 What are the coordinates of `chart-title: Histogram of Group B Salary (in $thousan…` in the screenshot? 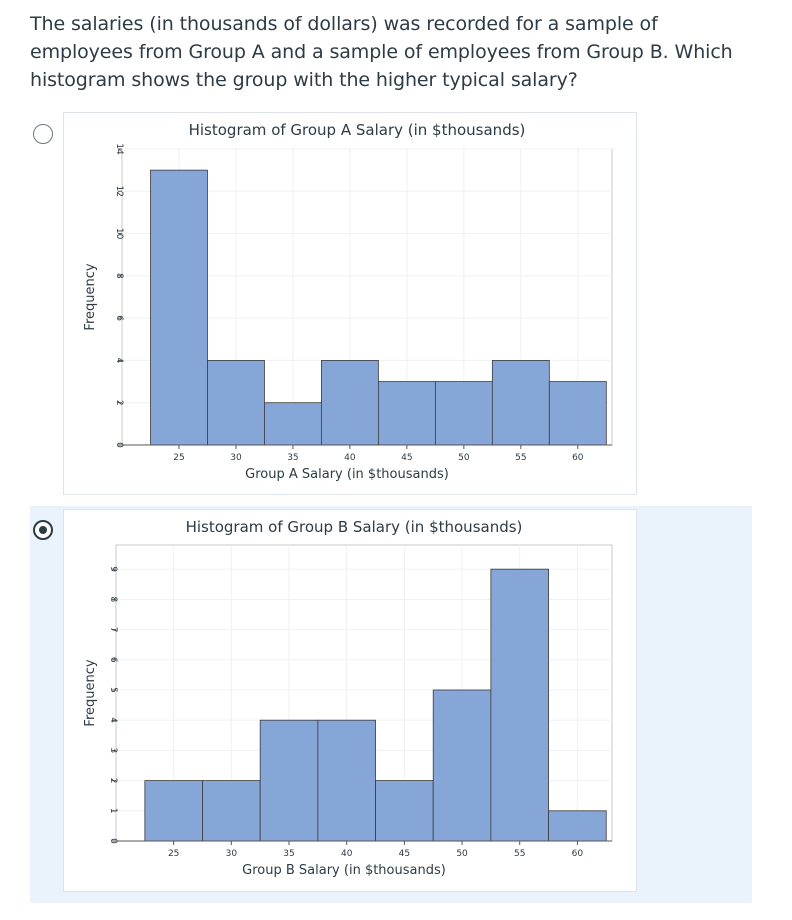 It's located at (354, 527).